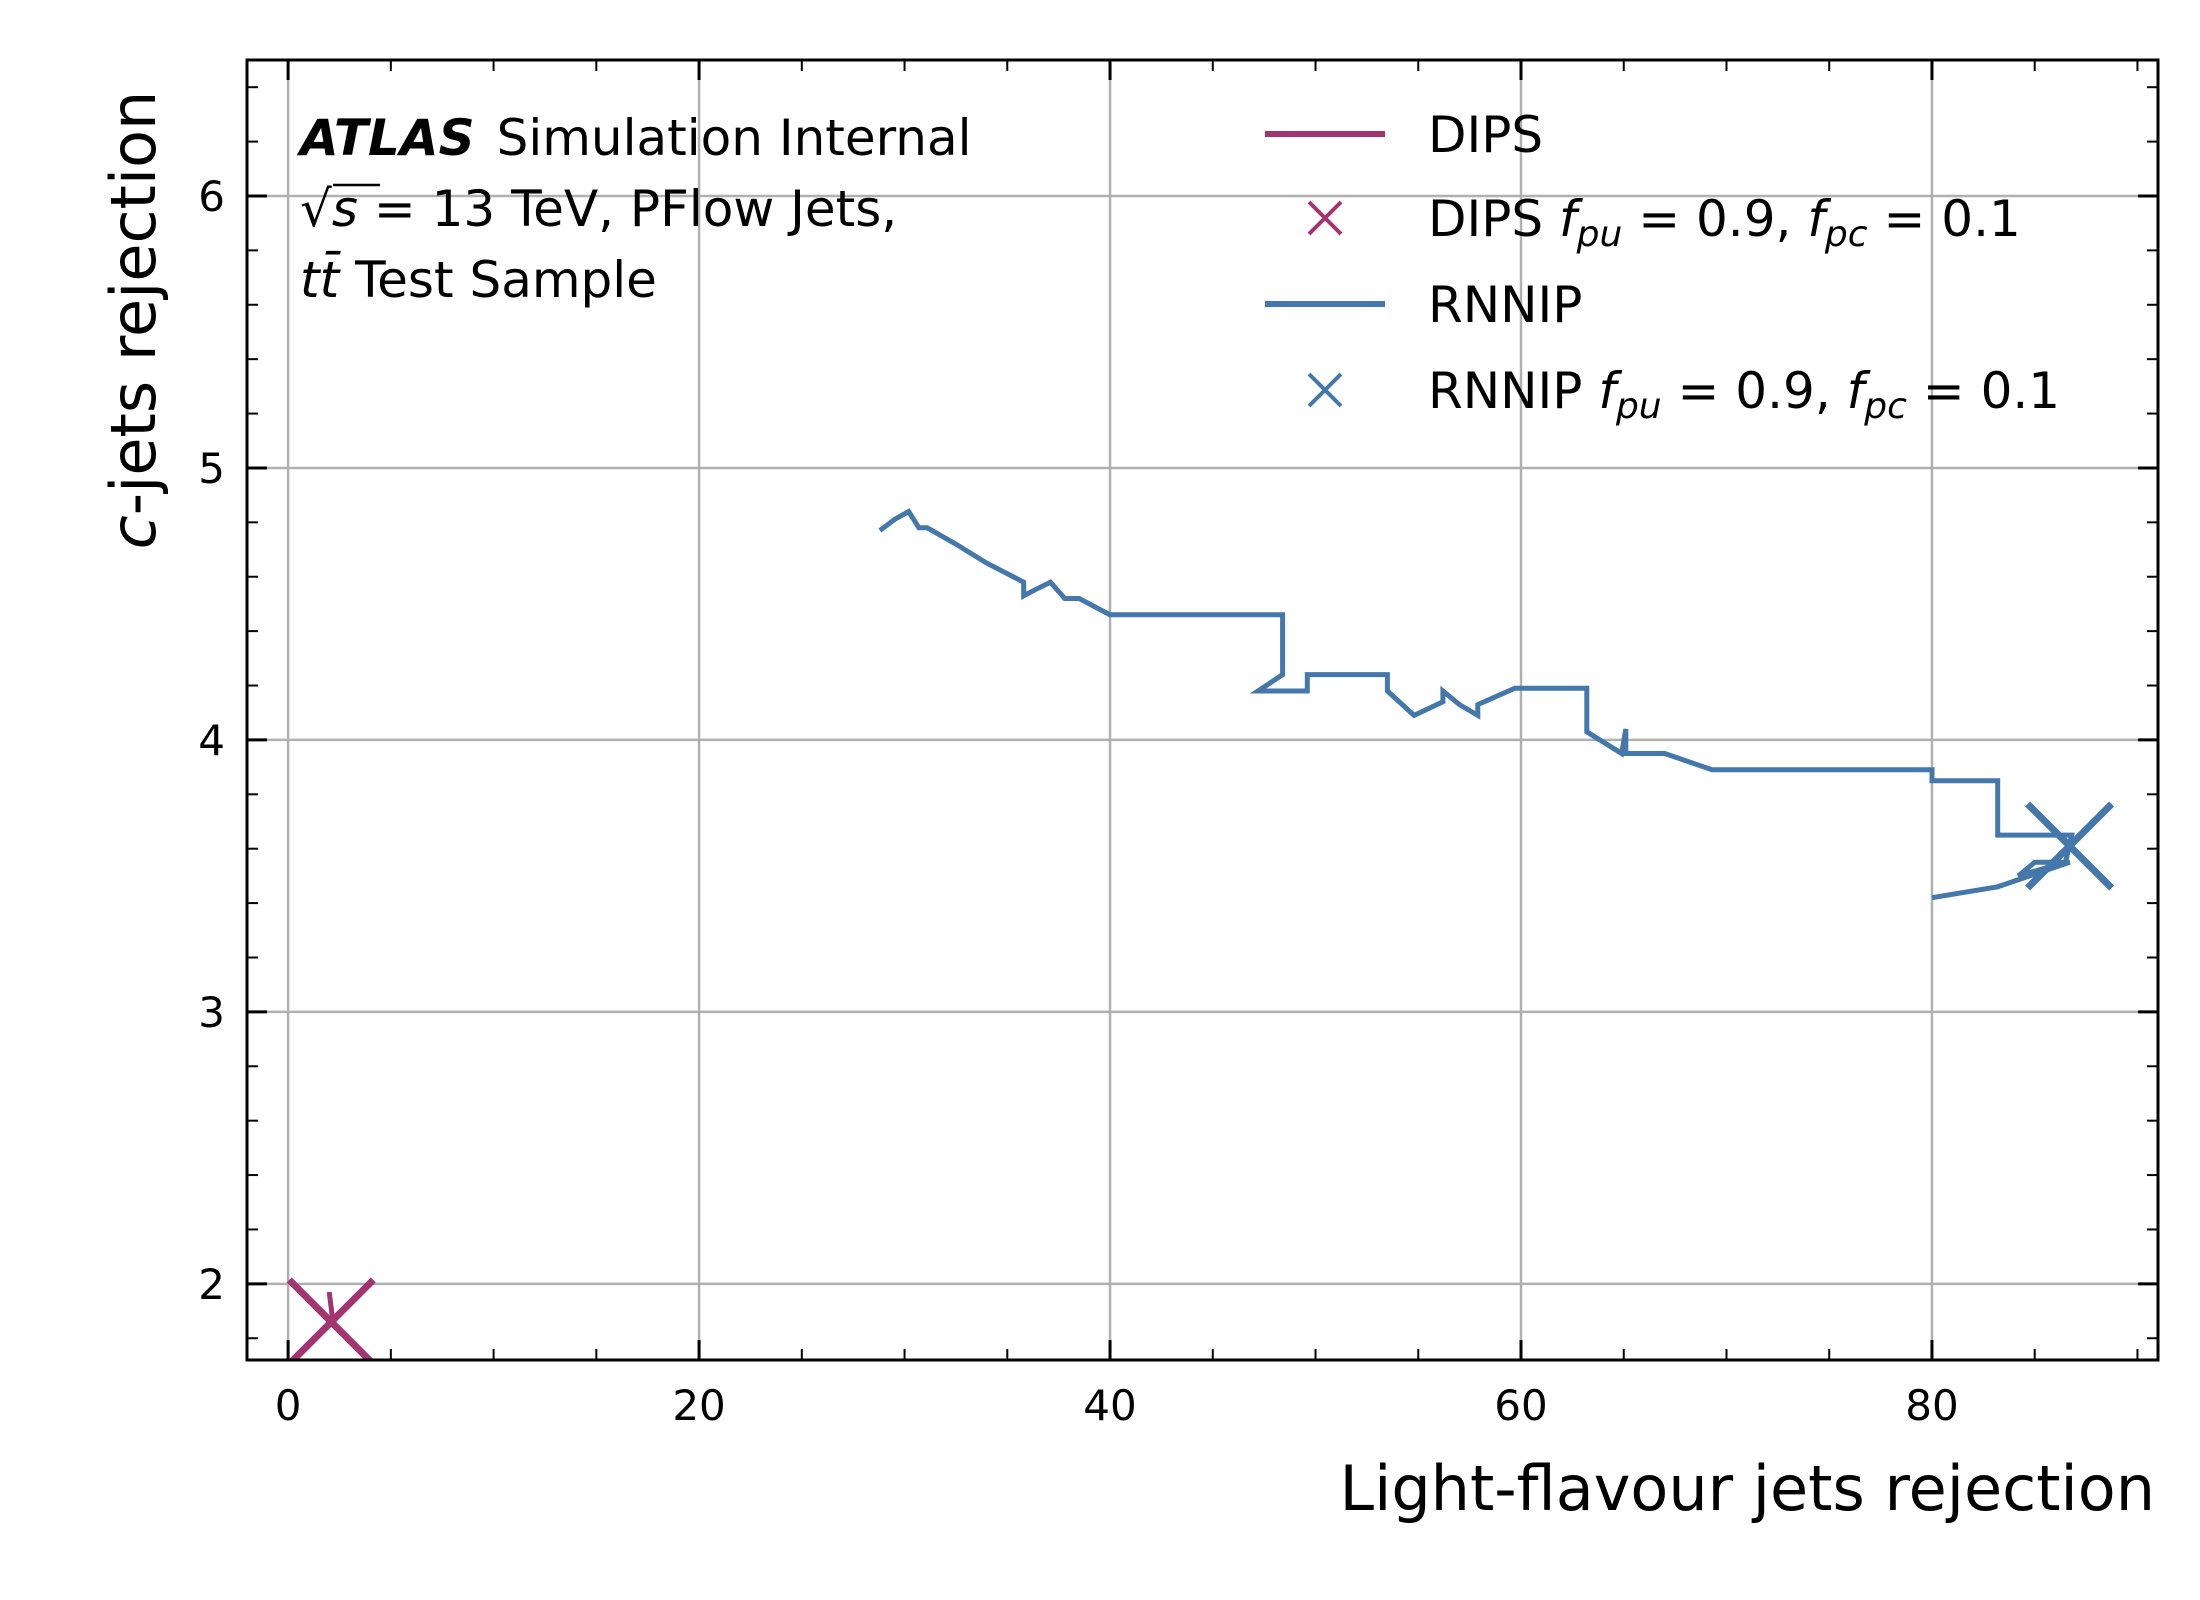  What do you see at coordinates (1931, 1405) in the screenshot?
I see `x-tick-label: 80` at bounding box center [1931, 1405].